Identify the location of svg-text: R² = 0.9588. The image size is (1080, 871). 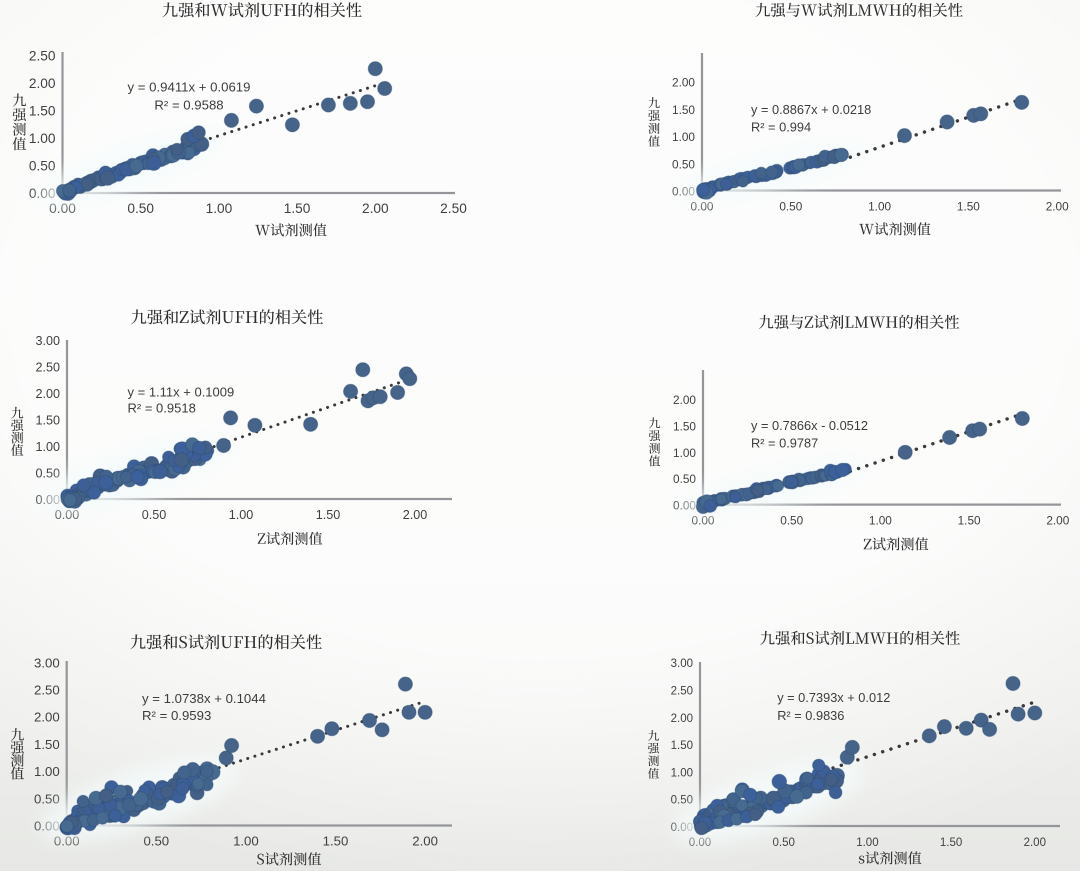
(188, 105).